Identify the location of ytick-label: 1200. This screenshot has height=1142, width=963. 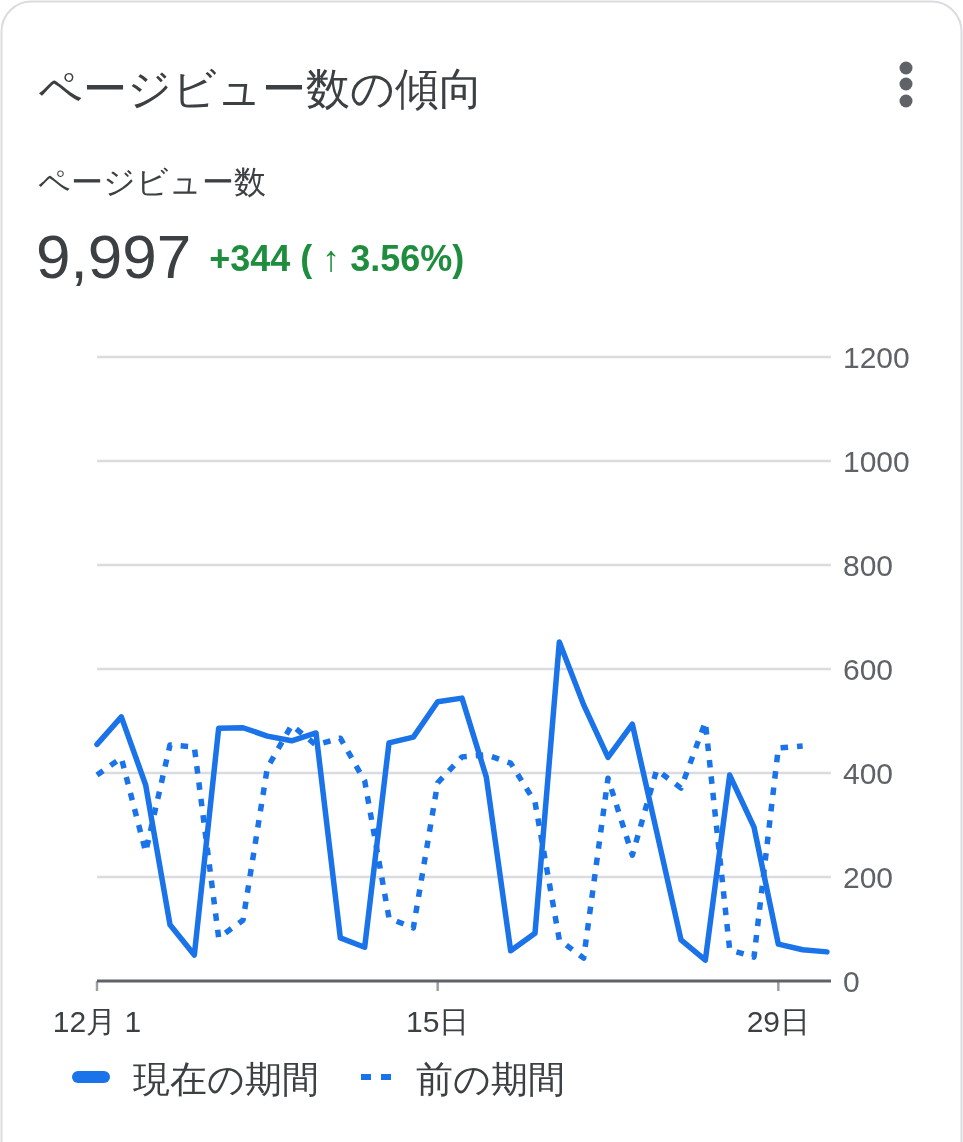
(876, 357).